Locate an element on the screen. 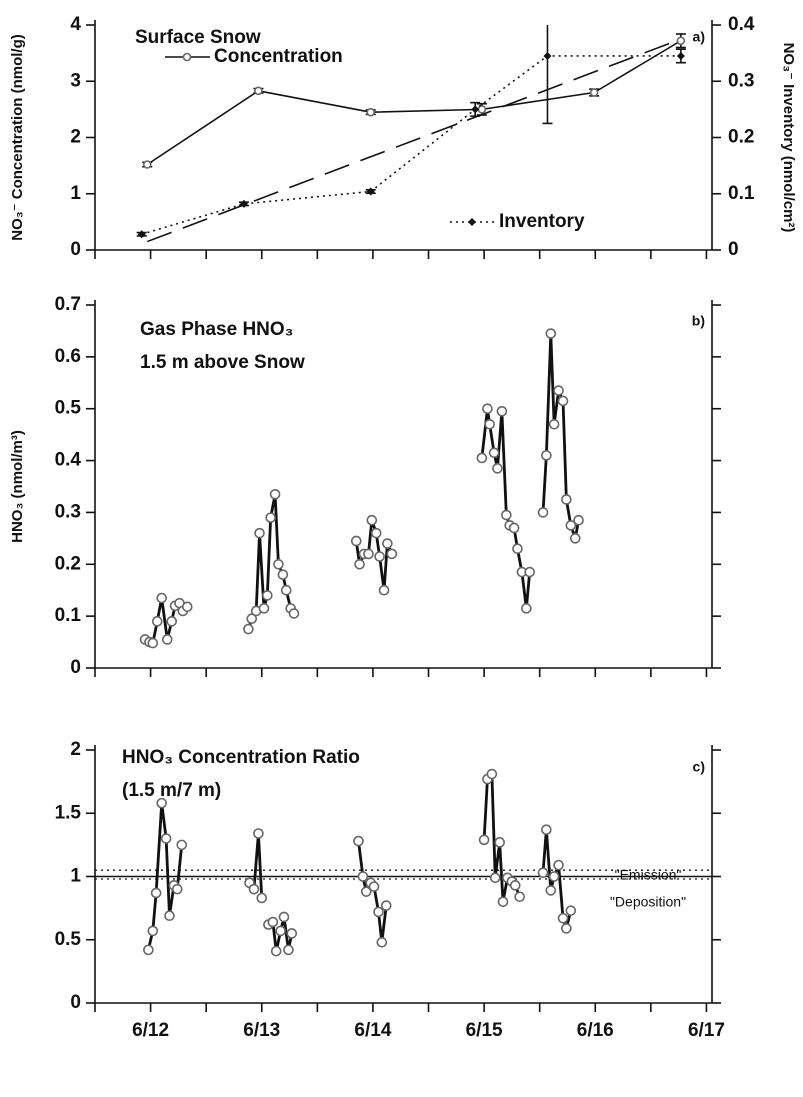 The width and height of the screenshot is (803, 1097). y2-tick-label: 0.2 is located at coordinates (741, 137).